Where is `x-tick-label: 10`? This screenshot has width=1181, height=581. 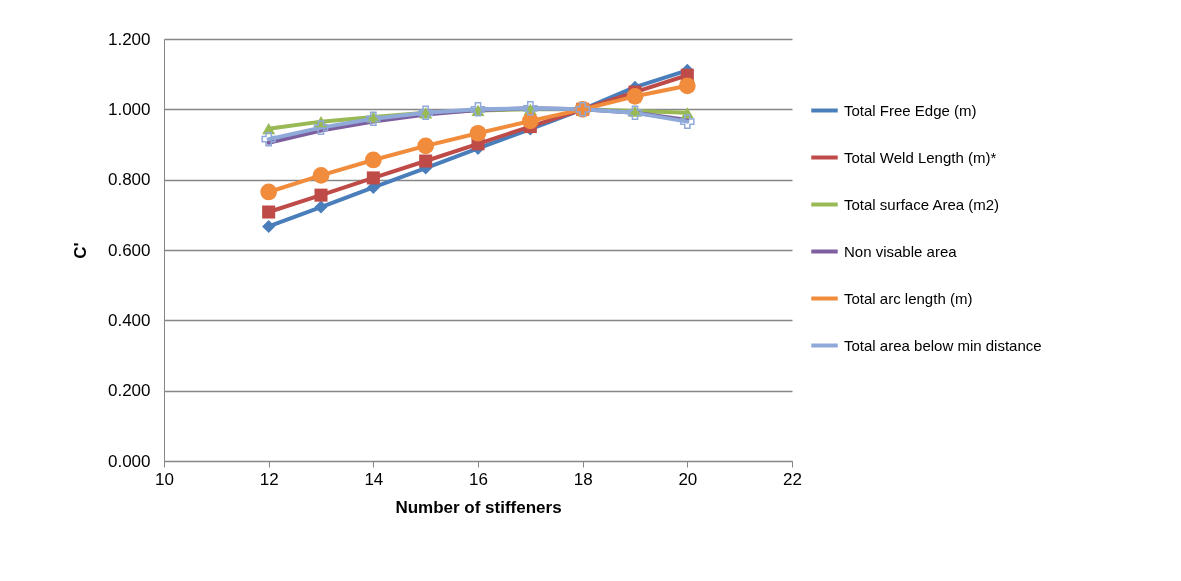
x-tick-label: 10 is located at coordinates (164, 479).